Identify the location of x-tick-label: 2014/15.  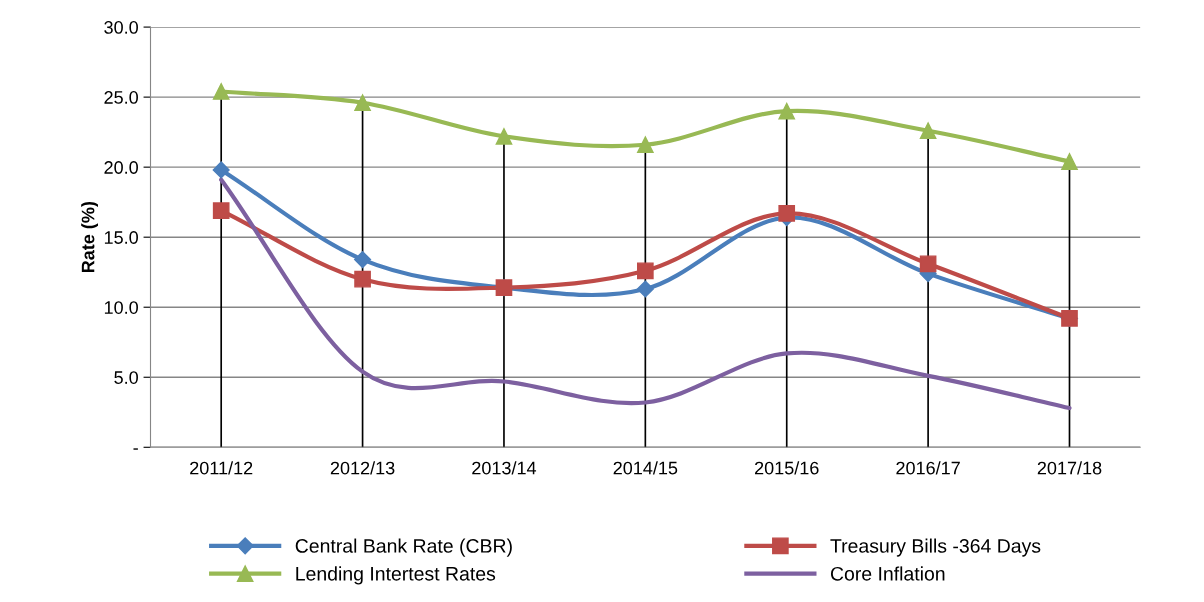
(645, 468).